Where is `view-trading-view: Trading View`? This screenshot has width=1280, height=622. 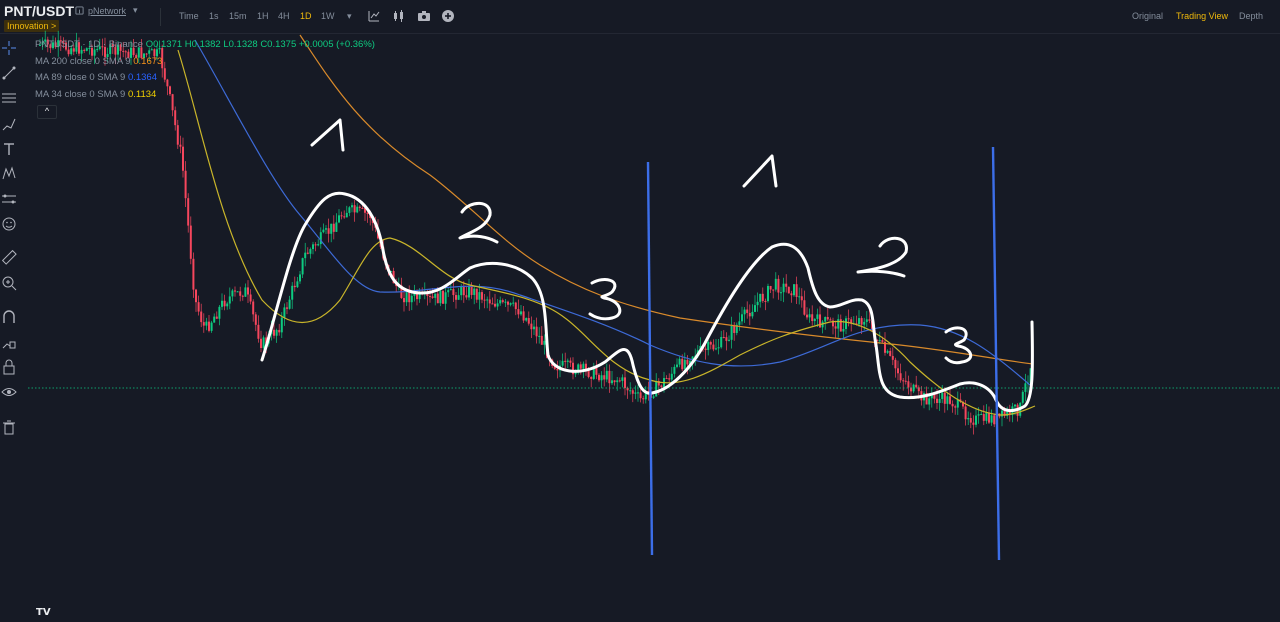 view-trading-view: Trading View is located at coordinates (1202, 16).